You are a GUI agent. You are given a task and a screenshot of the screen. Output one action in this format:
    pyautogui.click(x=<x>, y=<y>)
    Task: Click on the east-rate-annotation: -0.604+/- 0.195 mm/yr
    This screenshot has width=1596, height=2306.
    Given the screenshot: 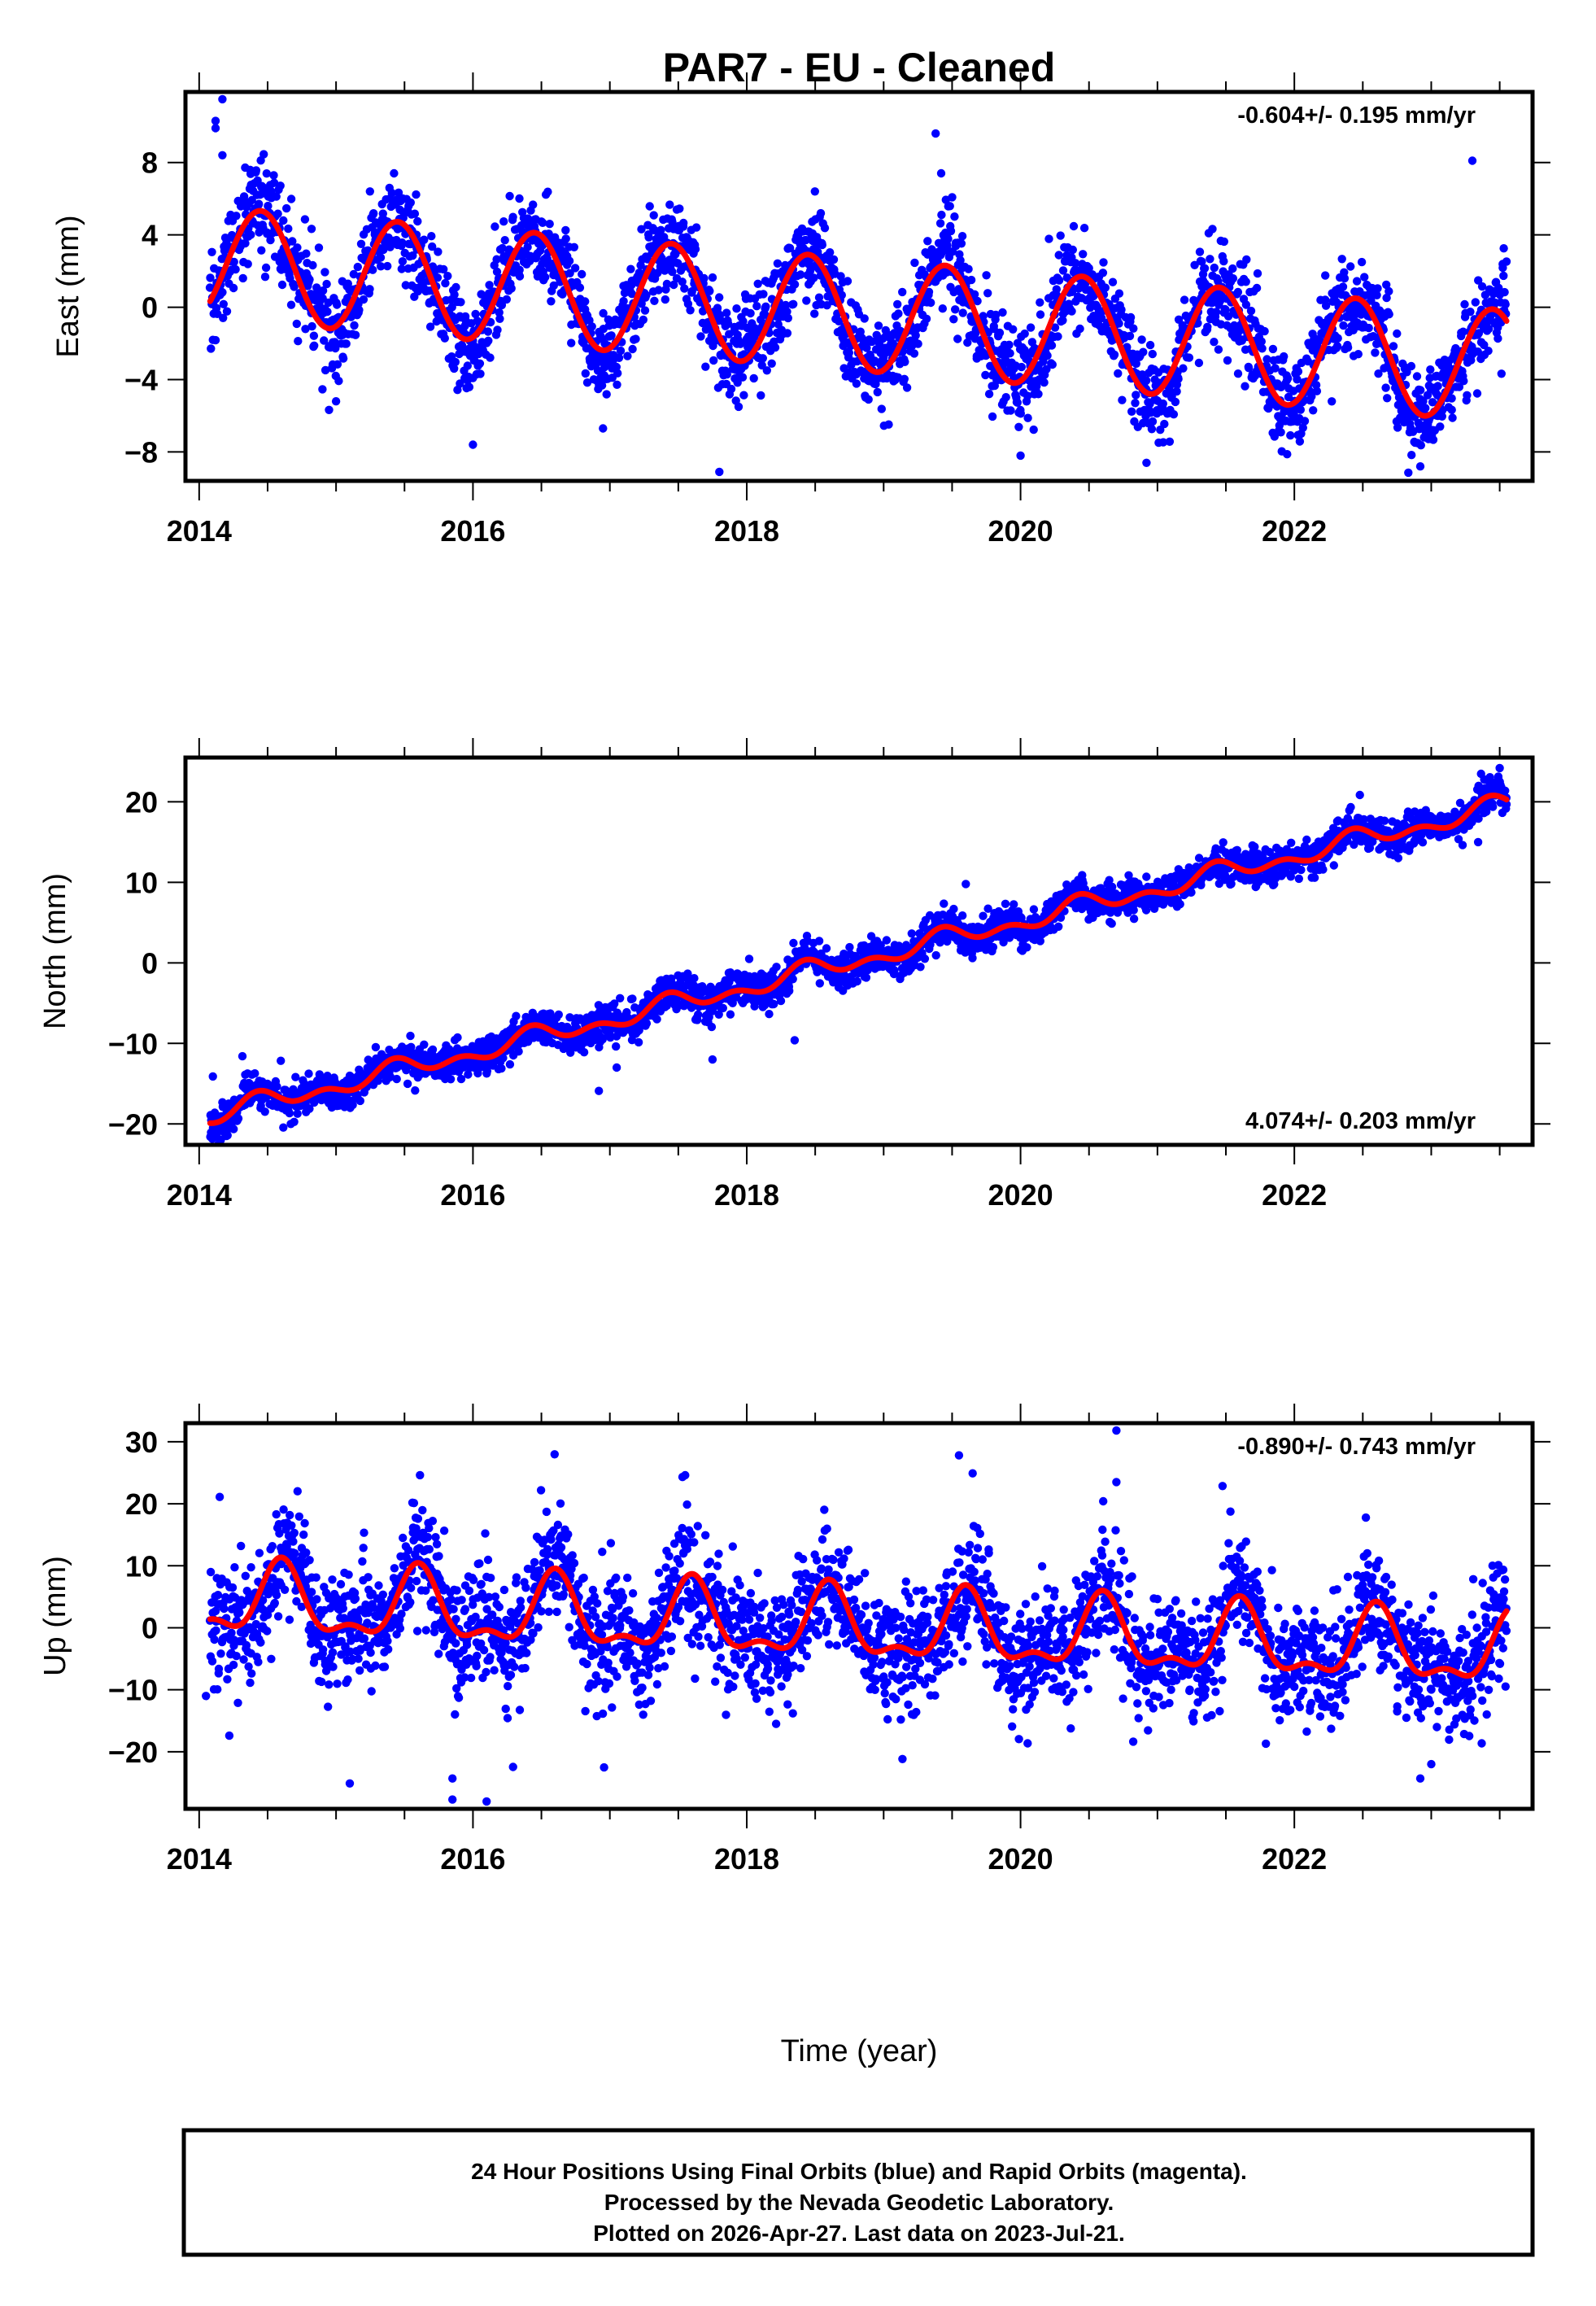 What is the action you would take?
    pyautogui.click(x=1356, y=116)
    